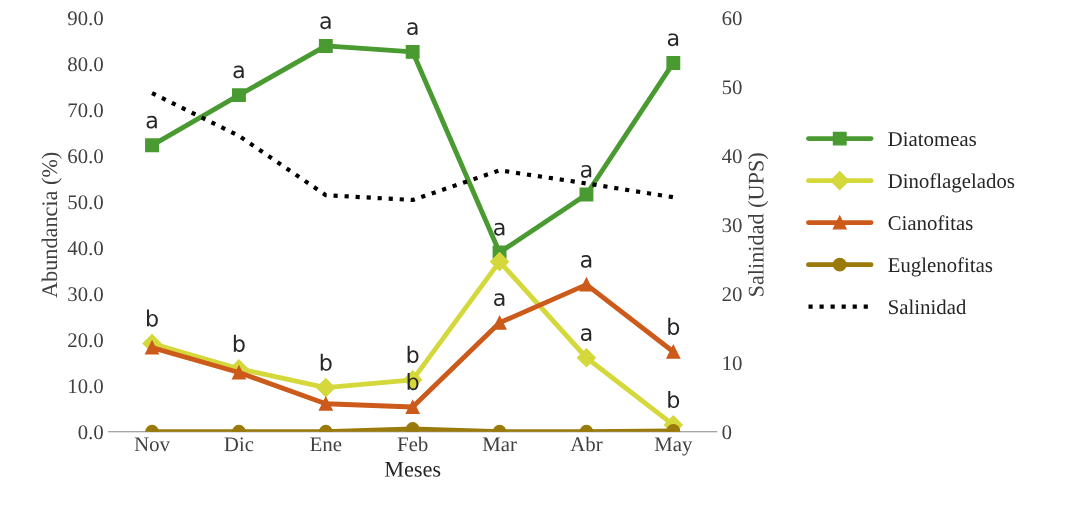 The width and height of the screenshot is (1086, 511). I want to click on y2-tick-label: 60, so click(732, 18).